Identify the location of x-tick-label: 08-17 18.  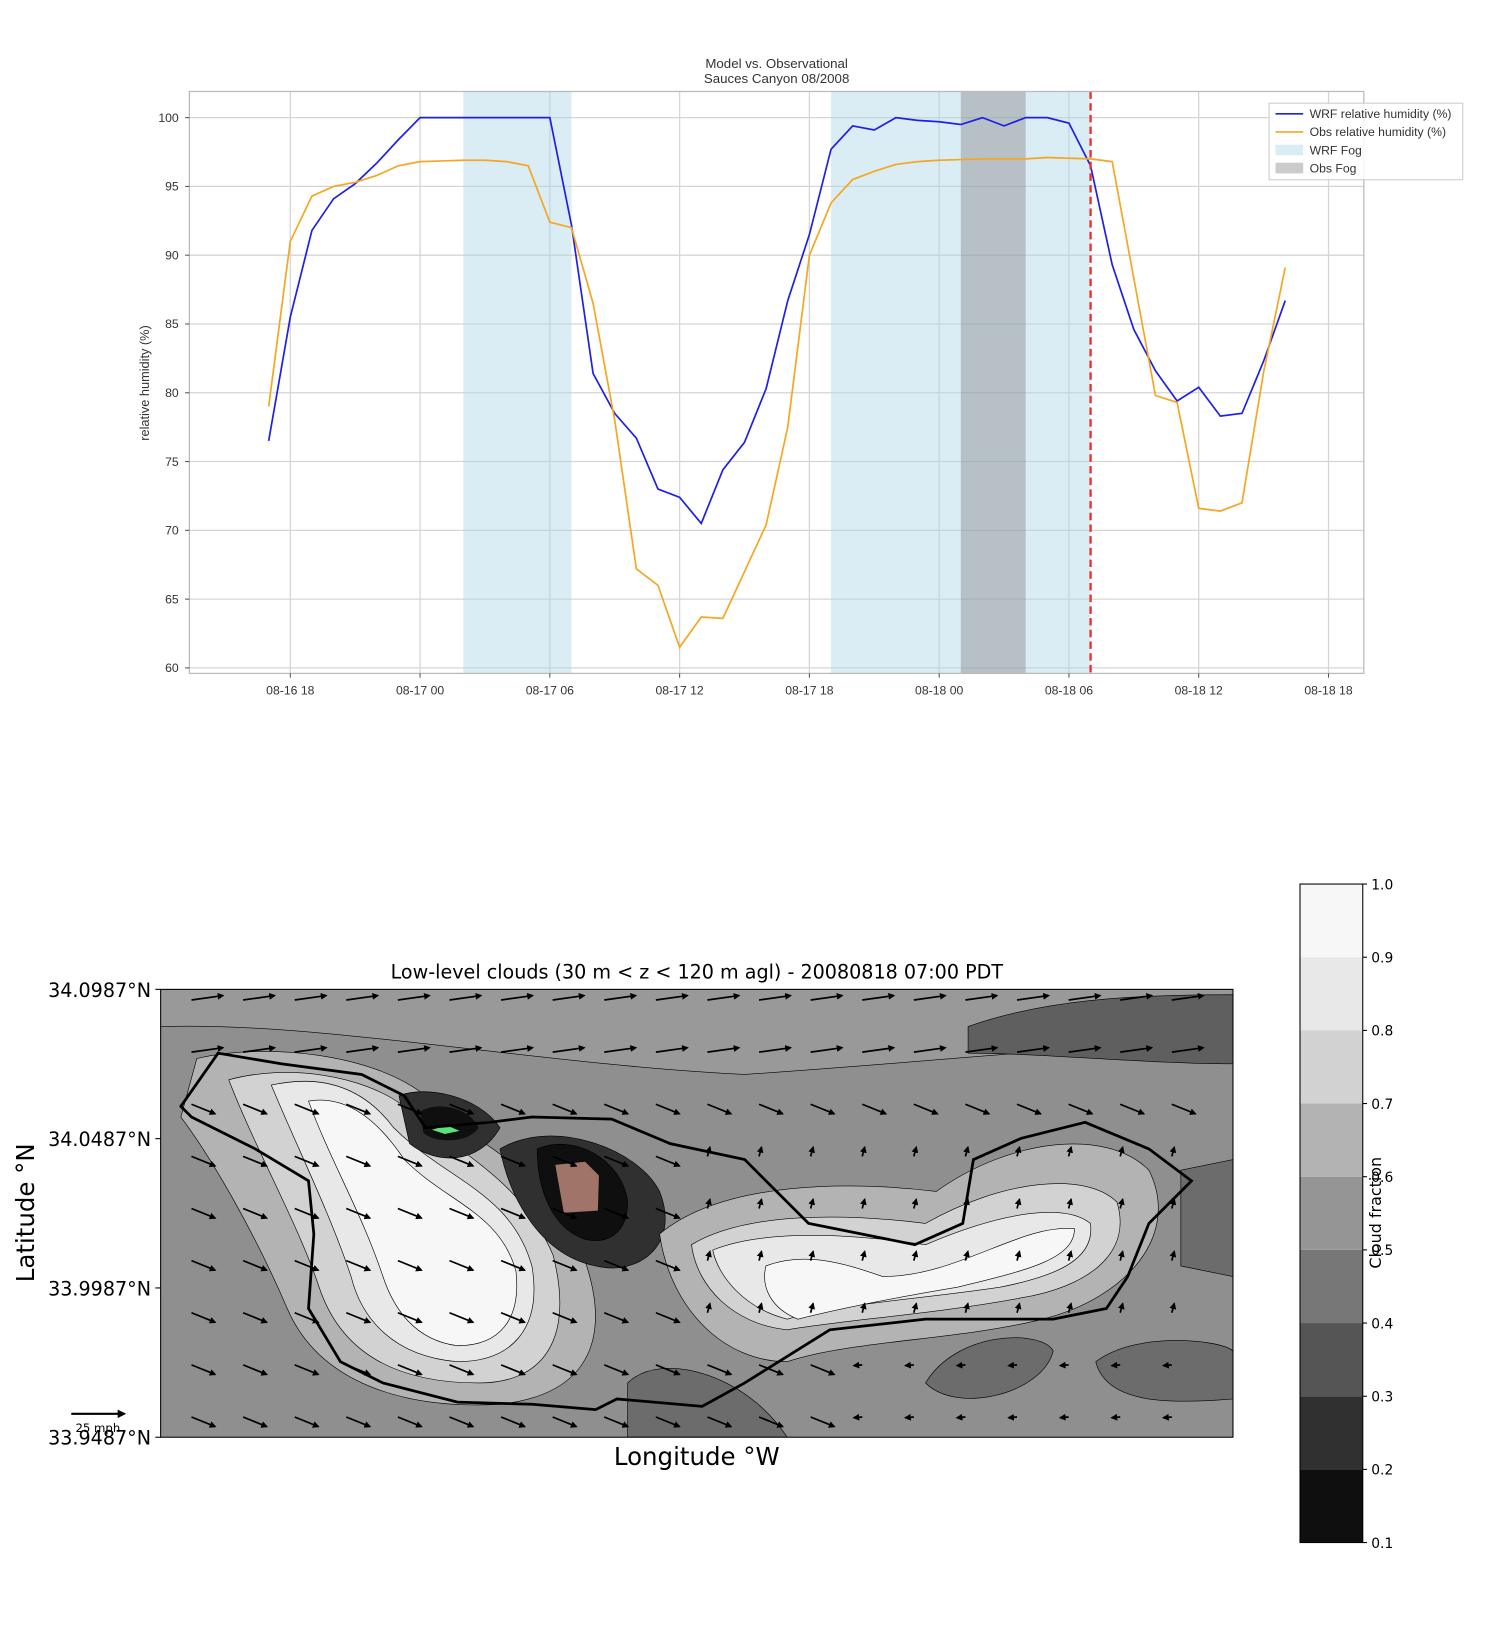
(809, 691).